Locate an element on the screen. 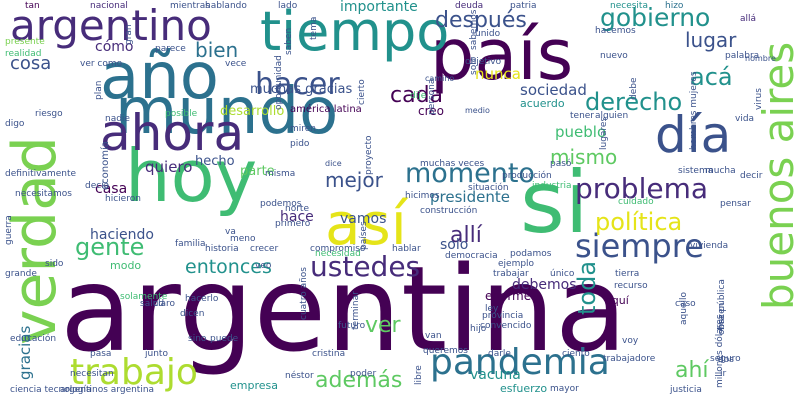  word-muchas-gracias: muchas gracias is located at coordinates (301, 89).